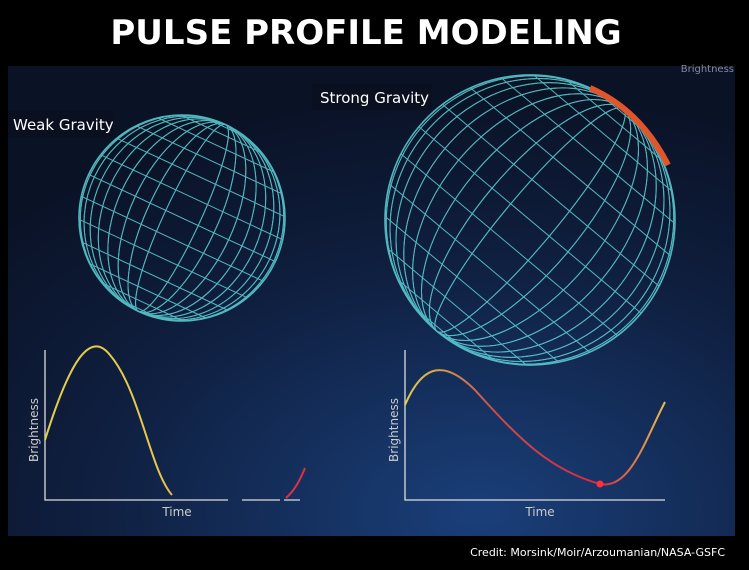  What do you see at coordinates (629, 126) in the screenshot?
I see `hot-spot` at bounding box center [629, 126].